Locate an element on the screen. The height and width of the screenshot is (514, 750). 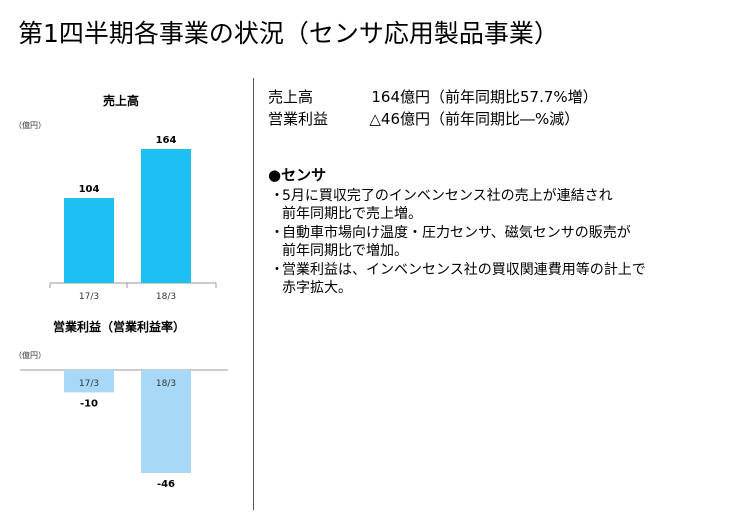
sales-data-label: 164 is located at coordinates (166, 140).